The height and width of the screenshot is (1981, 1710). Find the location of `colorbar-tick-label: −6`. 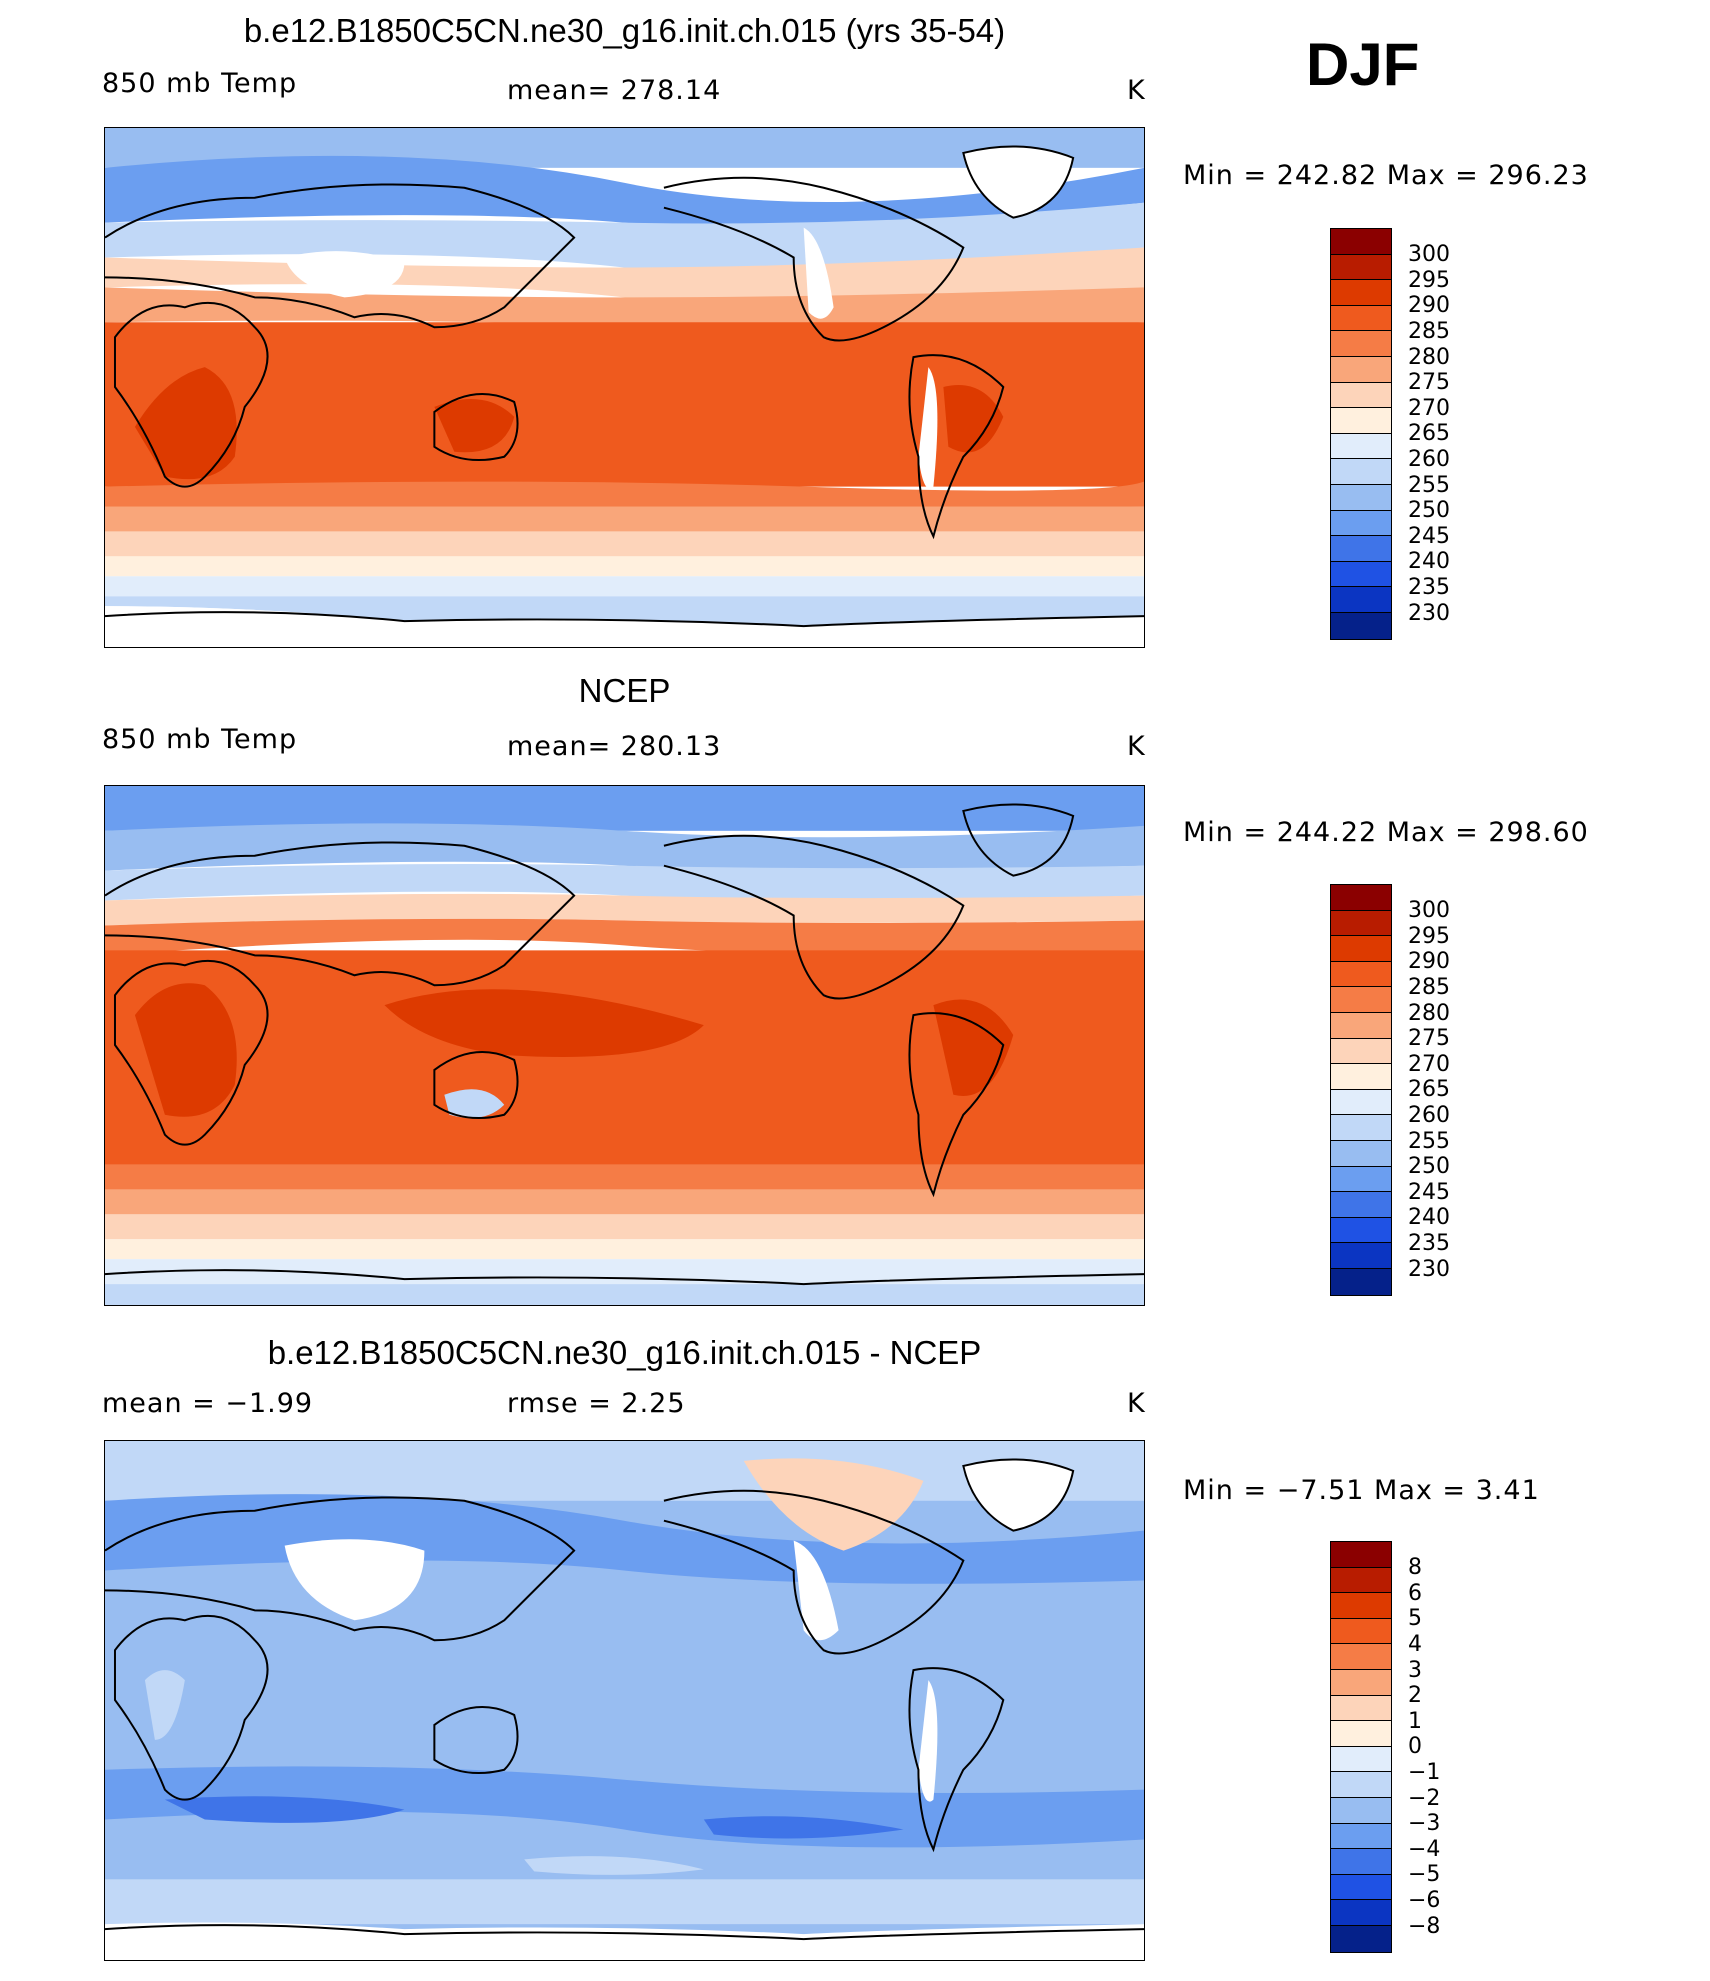

colorbar-tick-label: −6 is located at coordinates (1424, 1900).